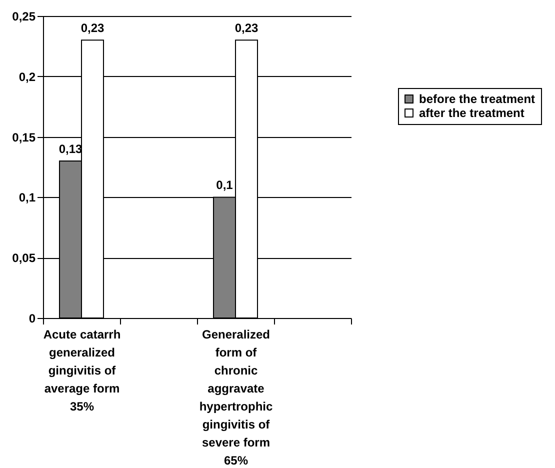  I want to click on y-tick-label: 0,2, so click(27, 77).